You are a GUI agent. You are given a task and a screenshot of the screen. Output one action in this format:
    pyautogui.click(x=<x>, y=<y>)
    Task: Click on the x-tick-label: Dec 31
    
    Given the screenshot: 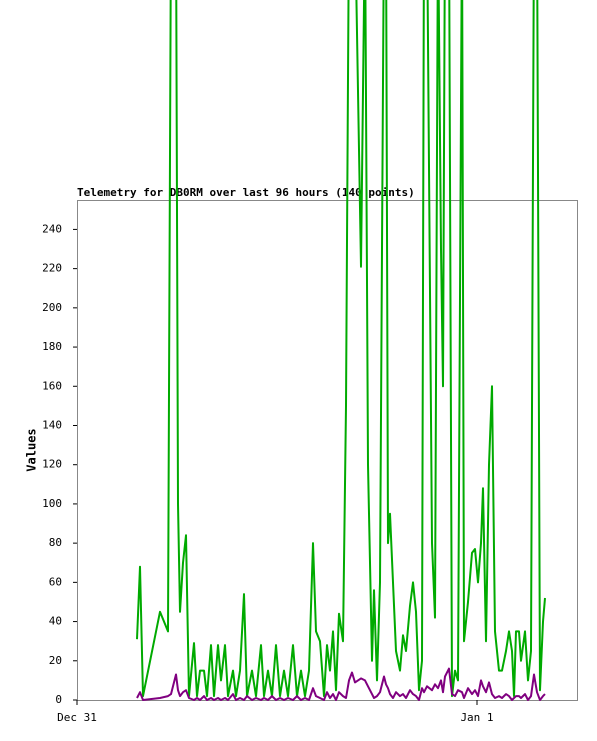 What is the action you would take?
    pyautogui.click(x=77, y=717)
    